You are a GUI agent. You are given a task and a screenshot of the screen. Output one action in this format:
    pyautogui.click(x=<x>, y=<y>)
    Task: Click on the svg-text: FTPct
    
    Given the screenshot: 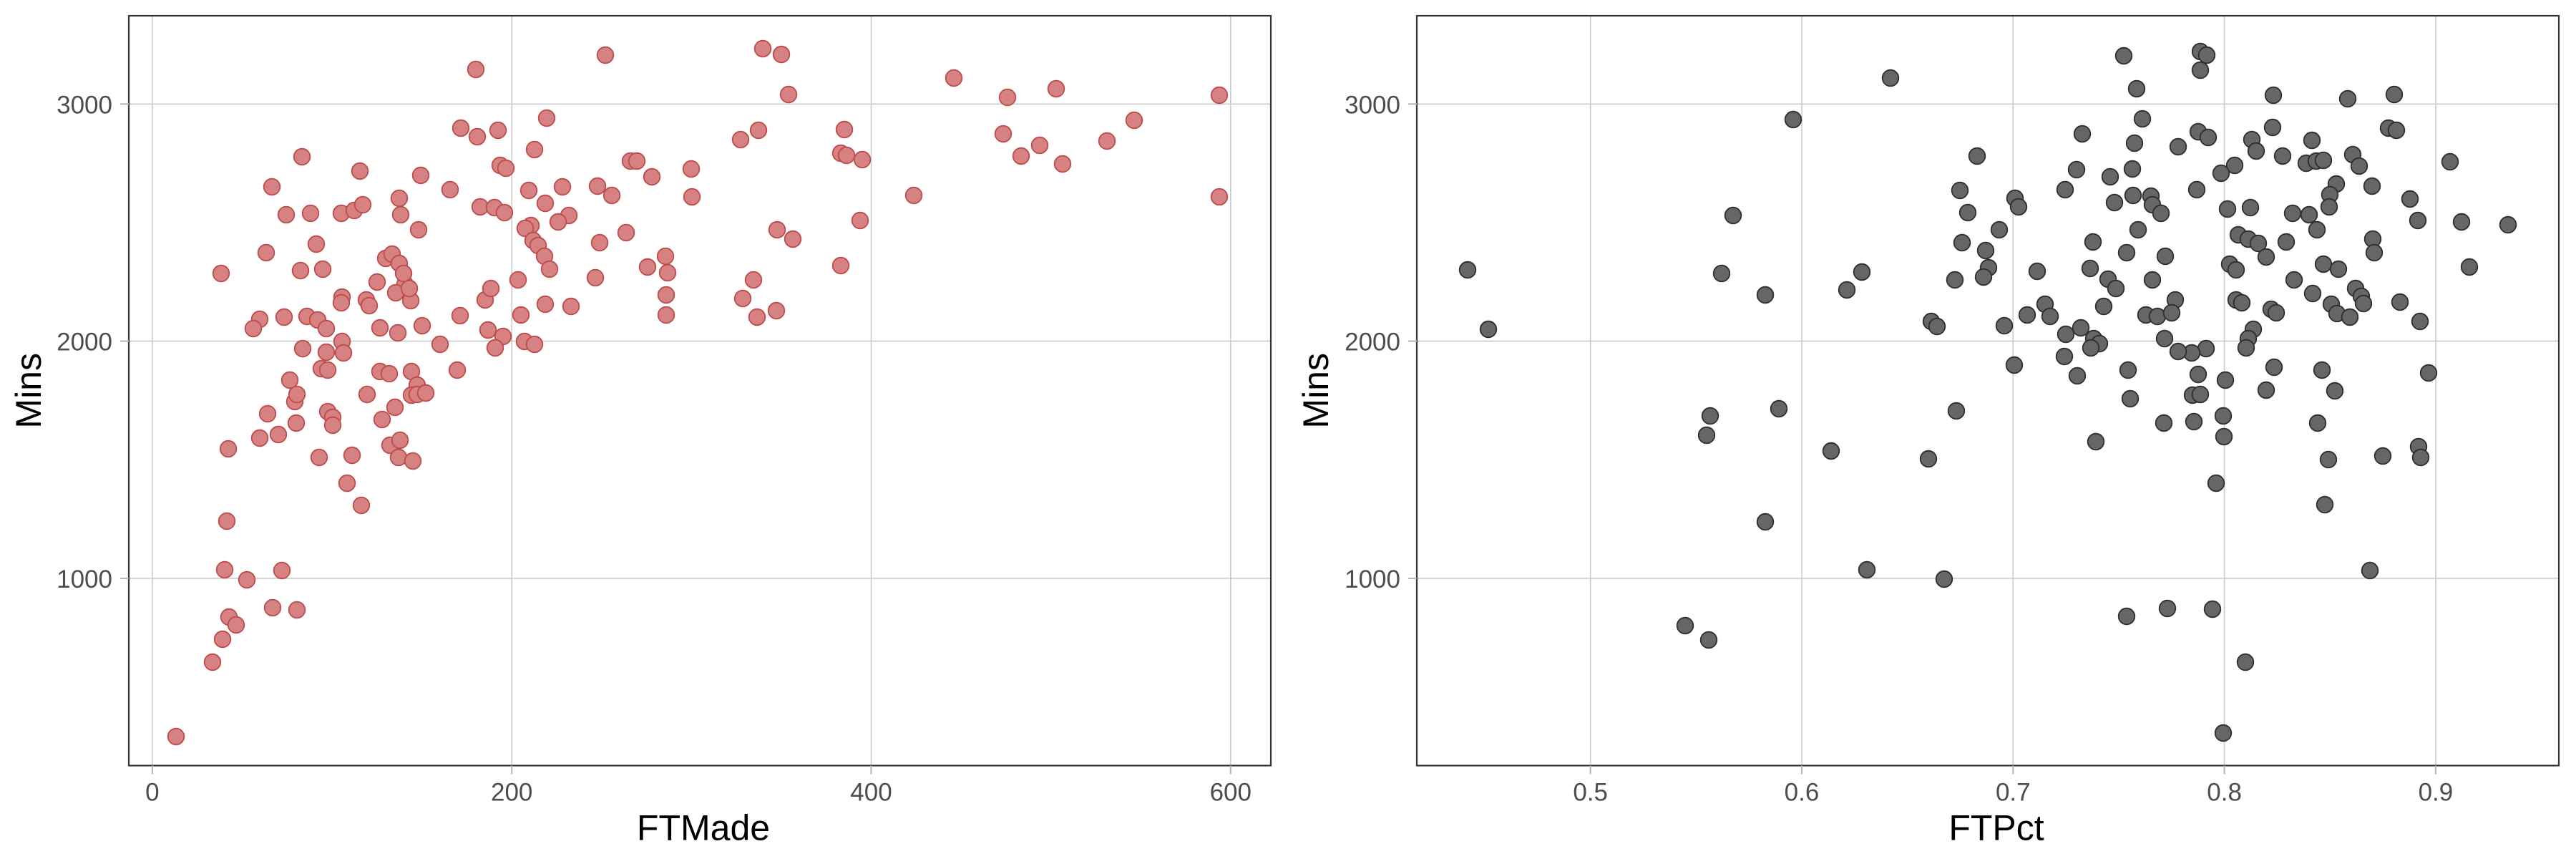 What is the action you would take?
    pyautogui.click(x=1996, y=828)
    